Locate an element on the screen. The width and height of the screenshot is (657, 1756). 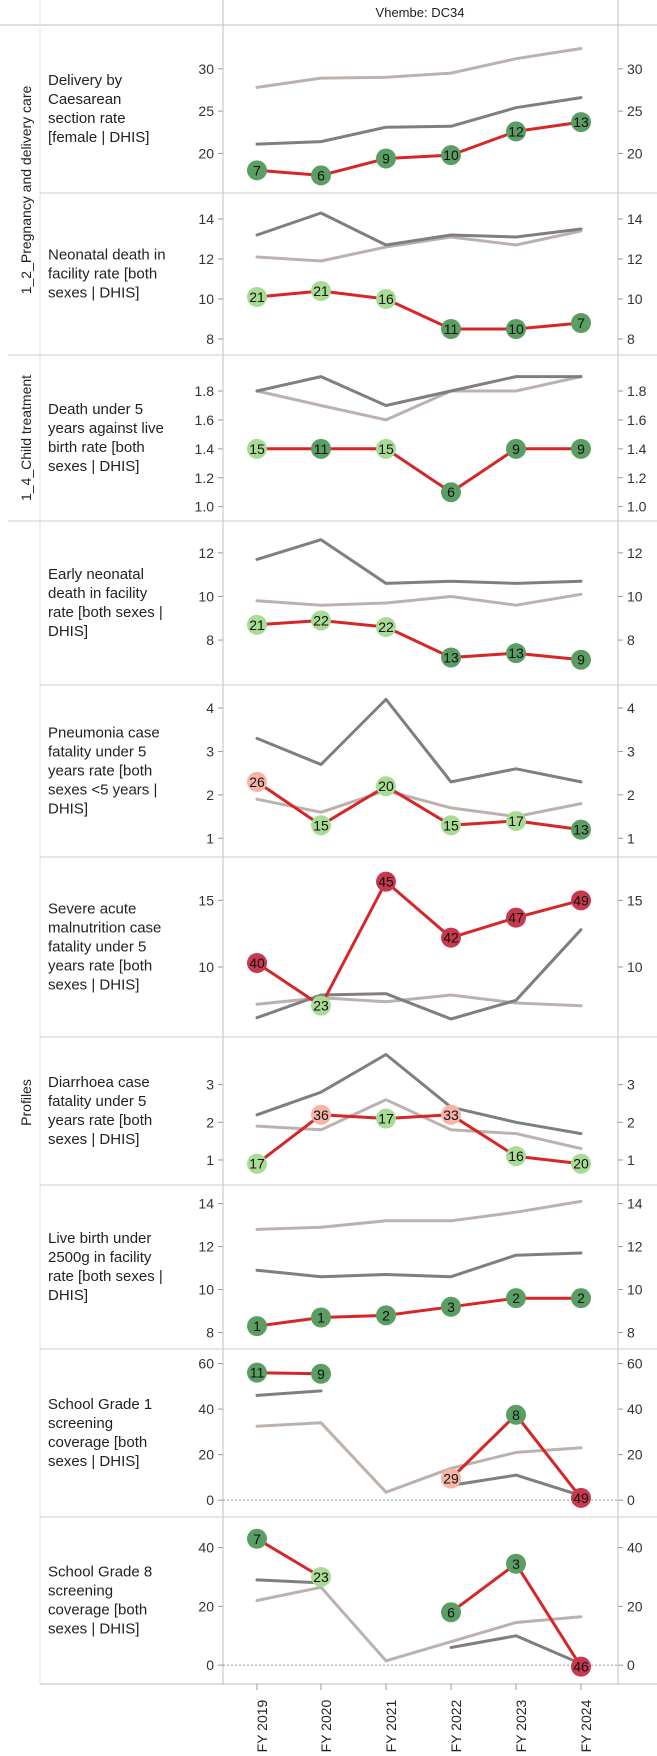
row-label-line: Delivery by is located at coordinates (85, 80).